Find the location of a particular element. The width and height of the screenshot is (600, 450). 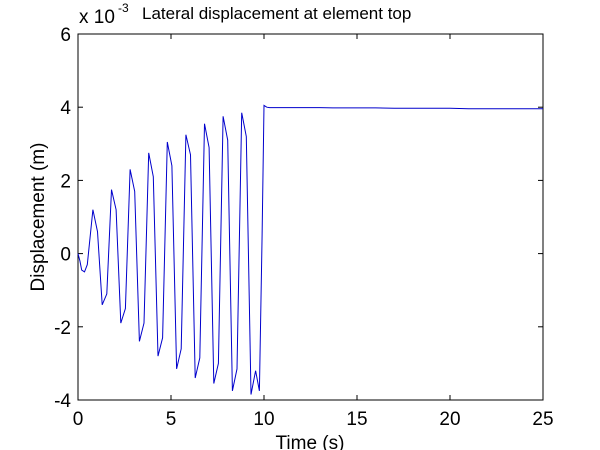

y-tick-label: 6 is located at coordinates (65, 35).